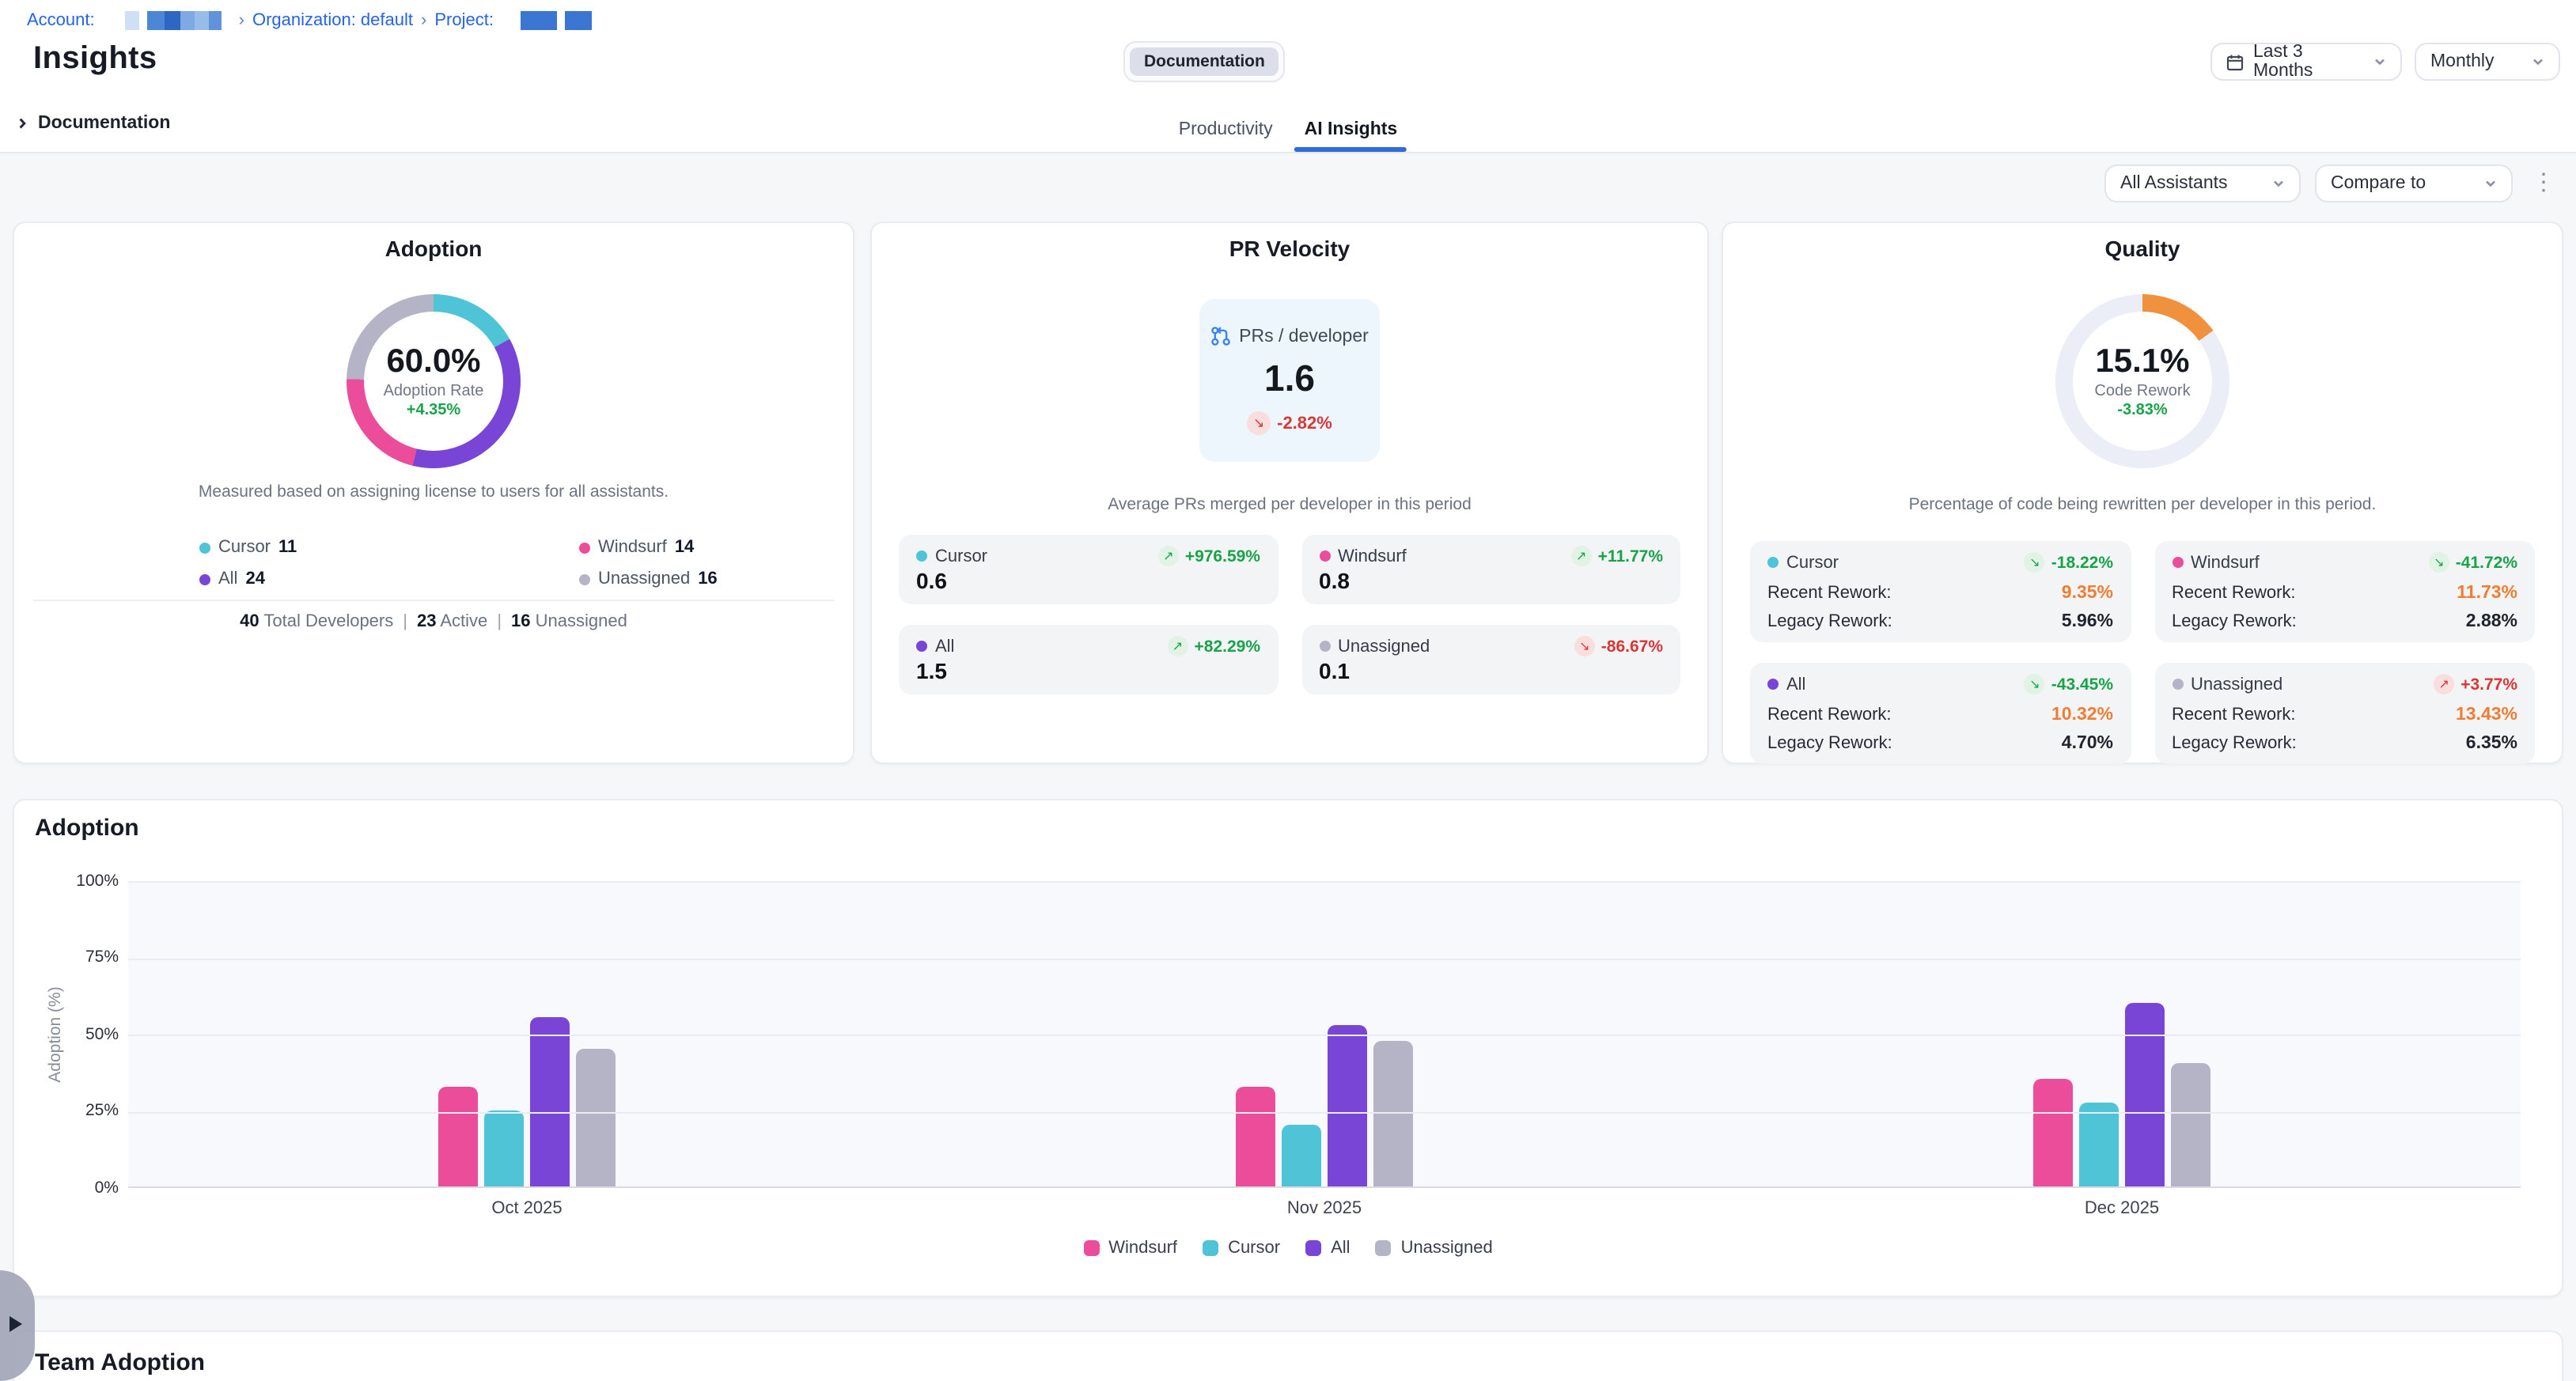  What do you see at coordinates (684, 547) in the screenshot?
I see `legend-value: 14` at bounding box center [684, 547].